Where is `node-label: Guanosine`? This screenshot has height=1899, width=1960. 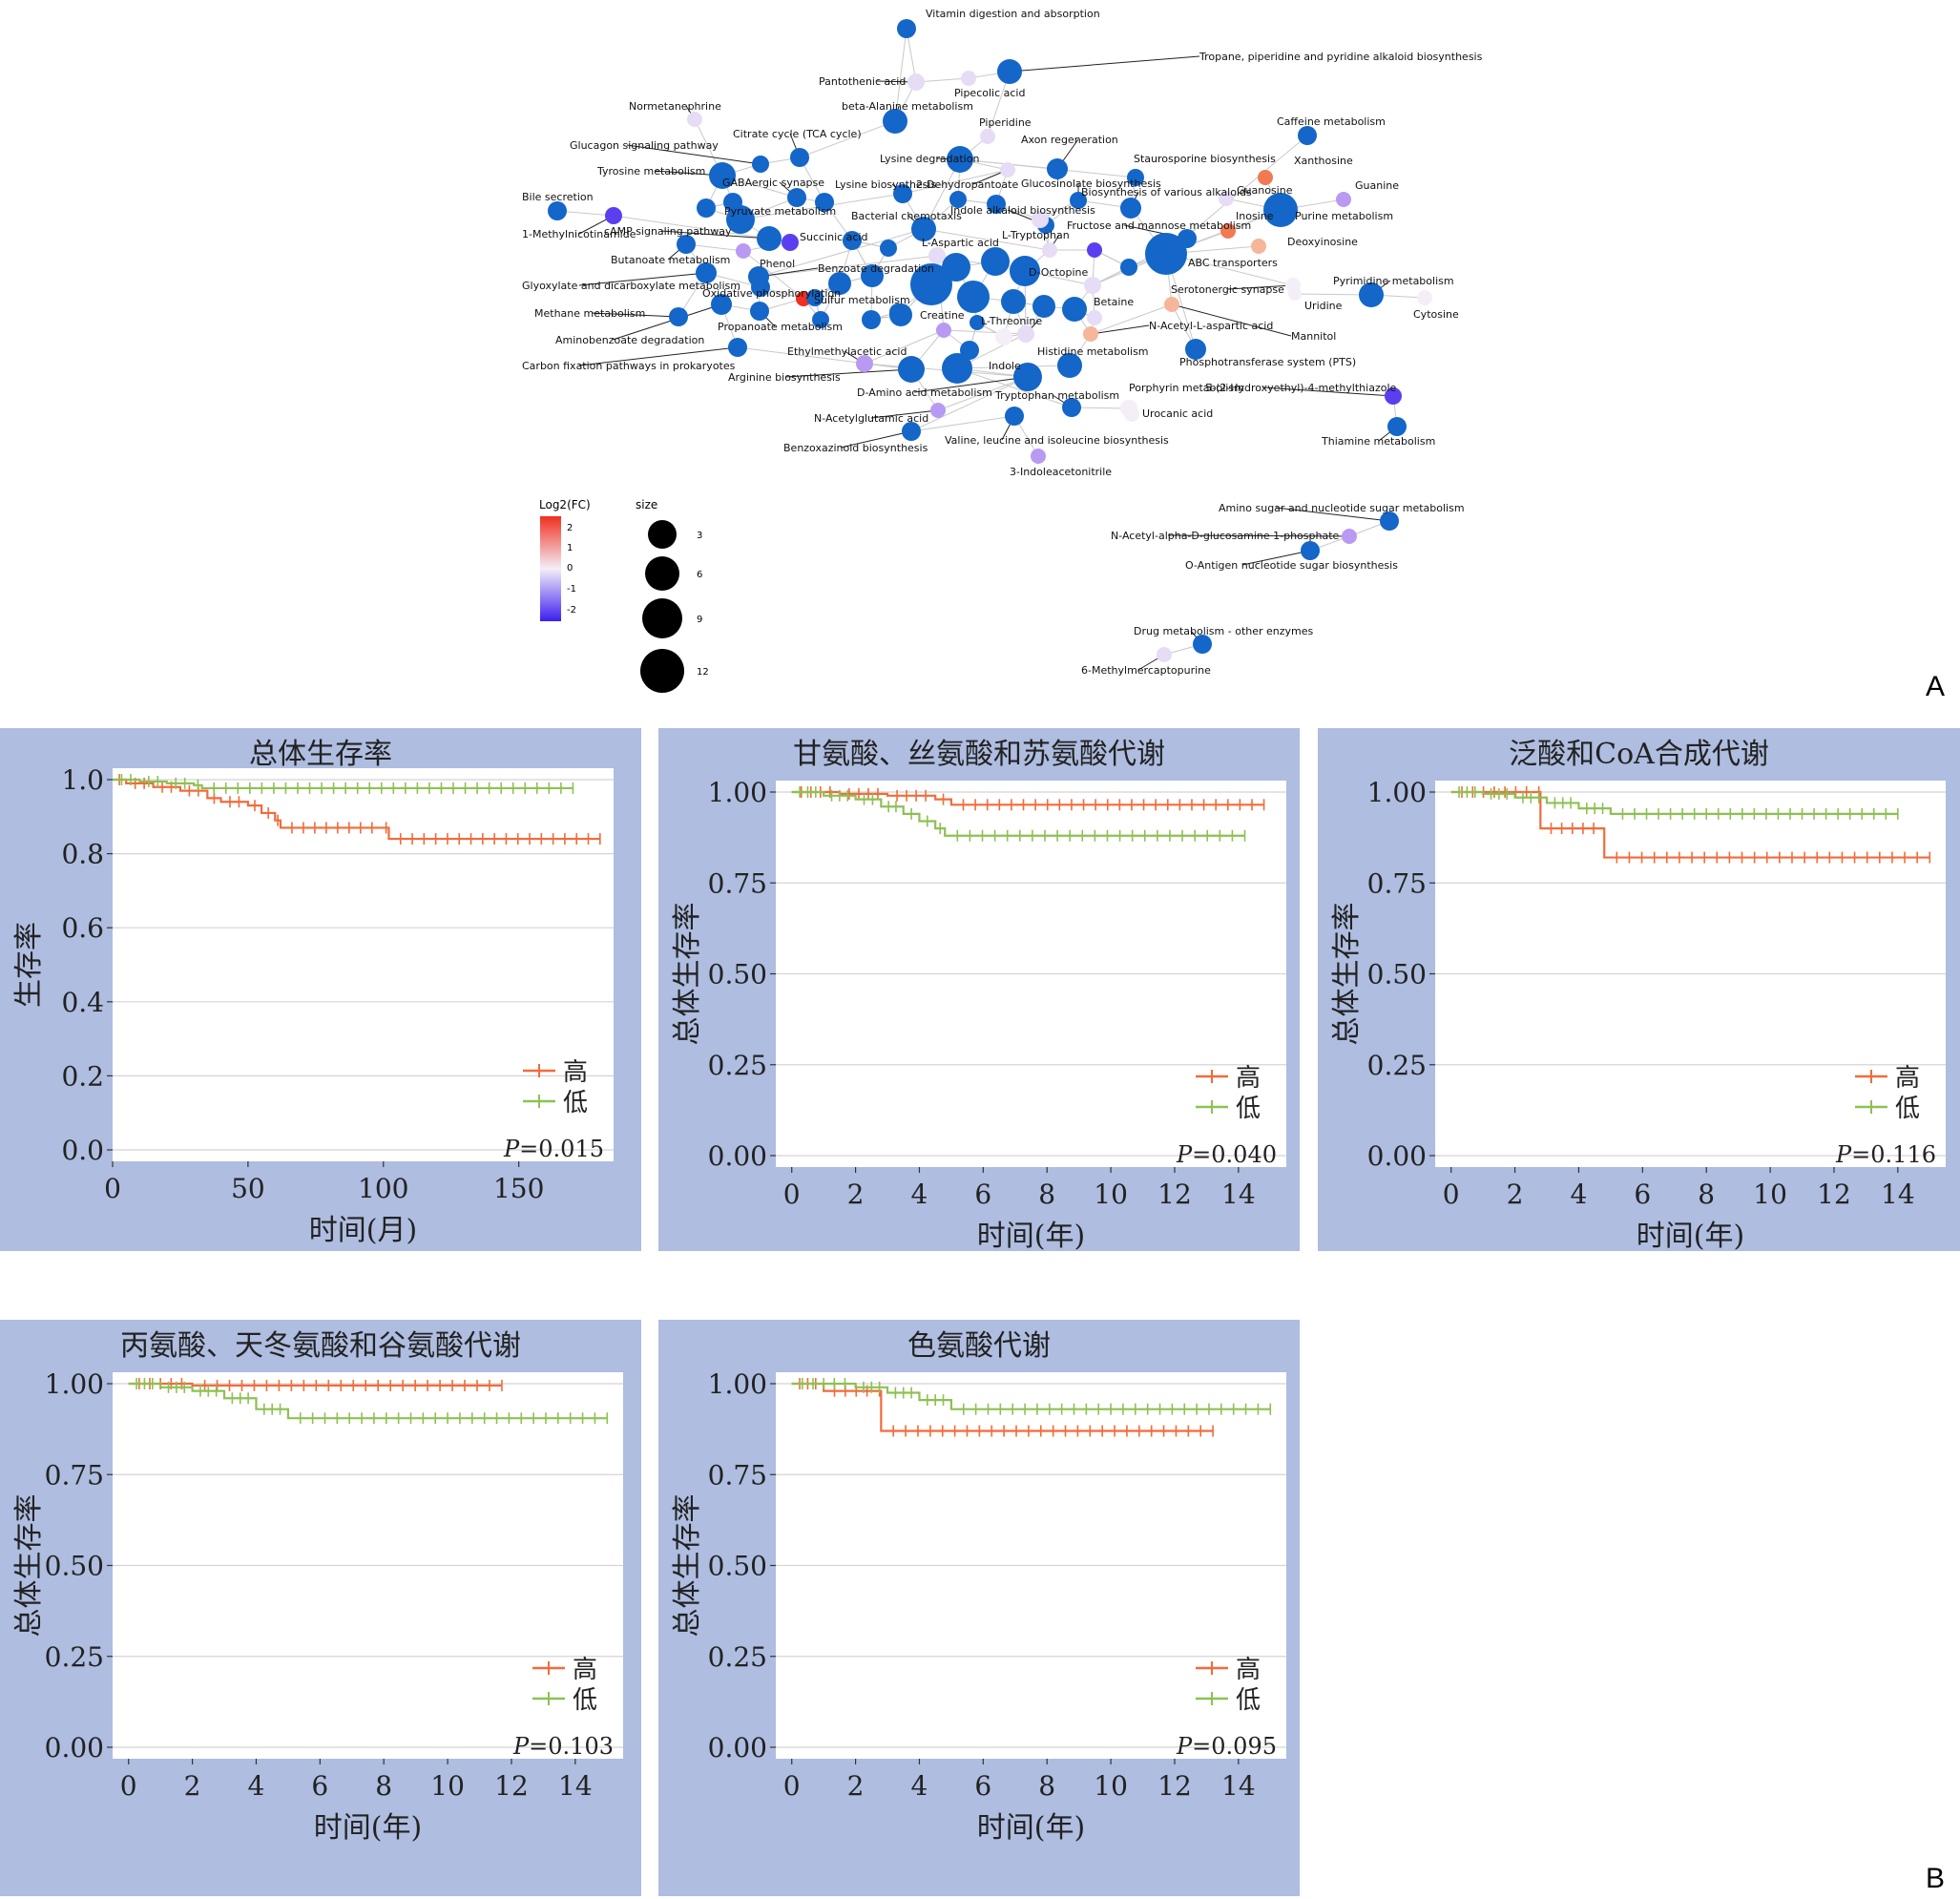
node-label: Guanosine is located at coordinates (1265, 190).